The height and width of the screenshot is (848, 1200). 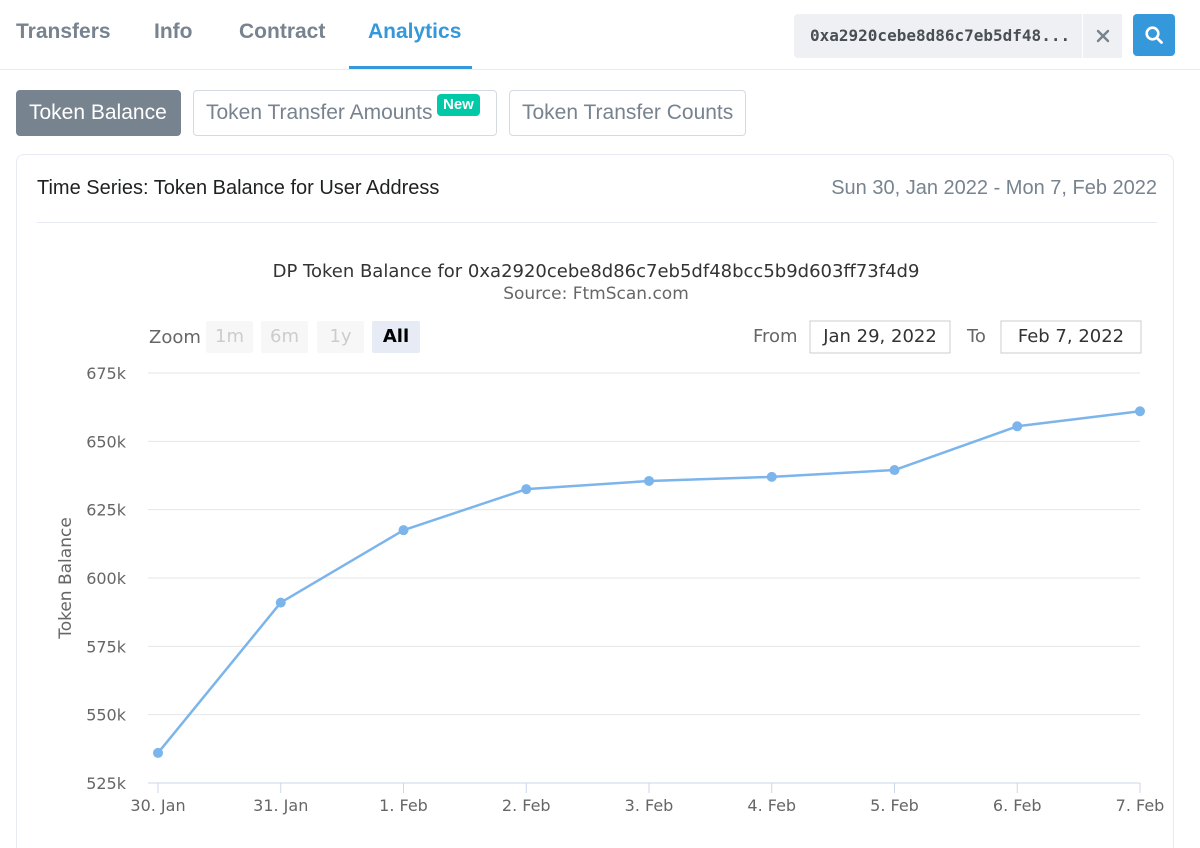 What do you see at coordinates (771, 805) in the screenshot?
I see `x-tick-label: 4. Feb` at bounding box center [771, 805].